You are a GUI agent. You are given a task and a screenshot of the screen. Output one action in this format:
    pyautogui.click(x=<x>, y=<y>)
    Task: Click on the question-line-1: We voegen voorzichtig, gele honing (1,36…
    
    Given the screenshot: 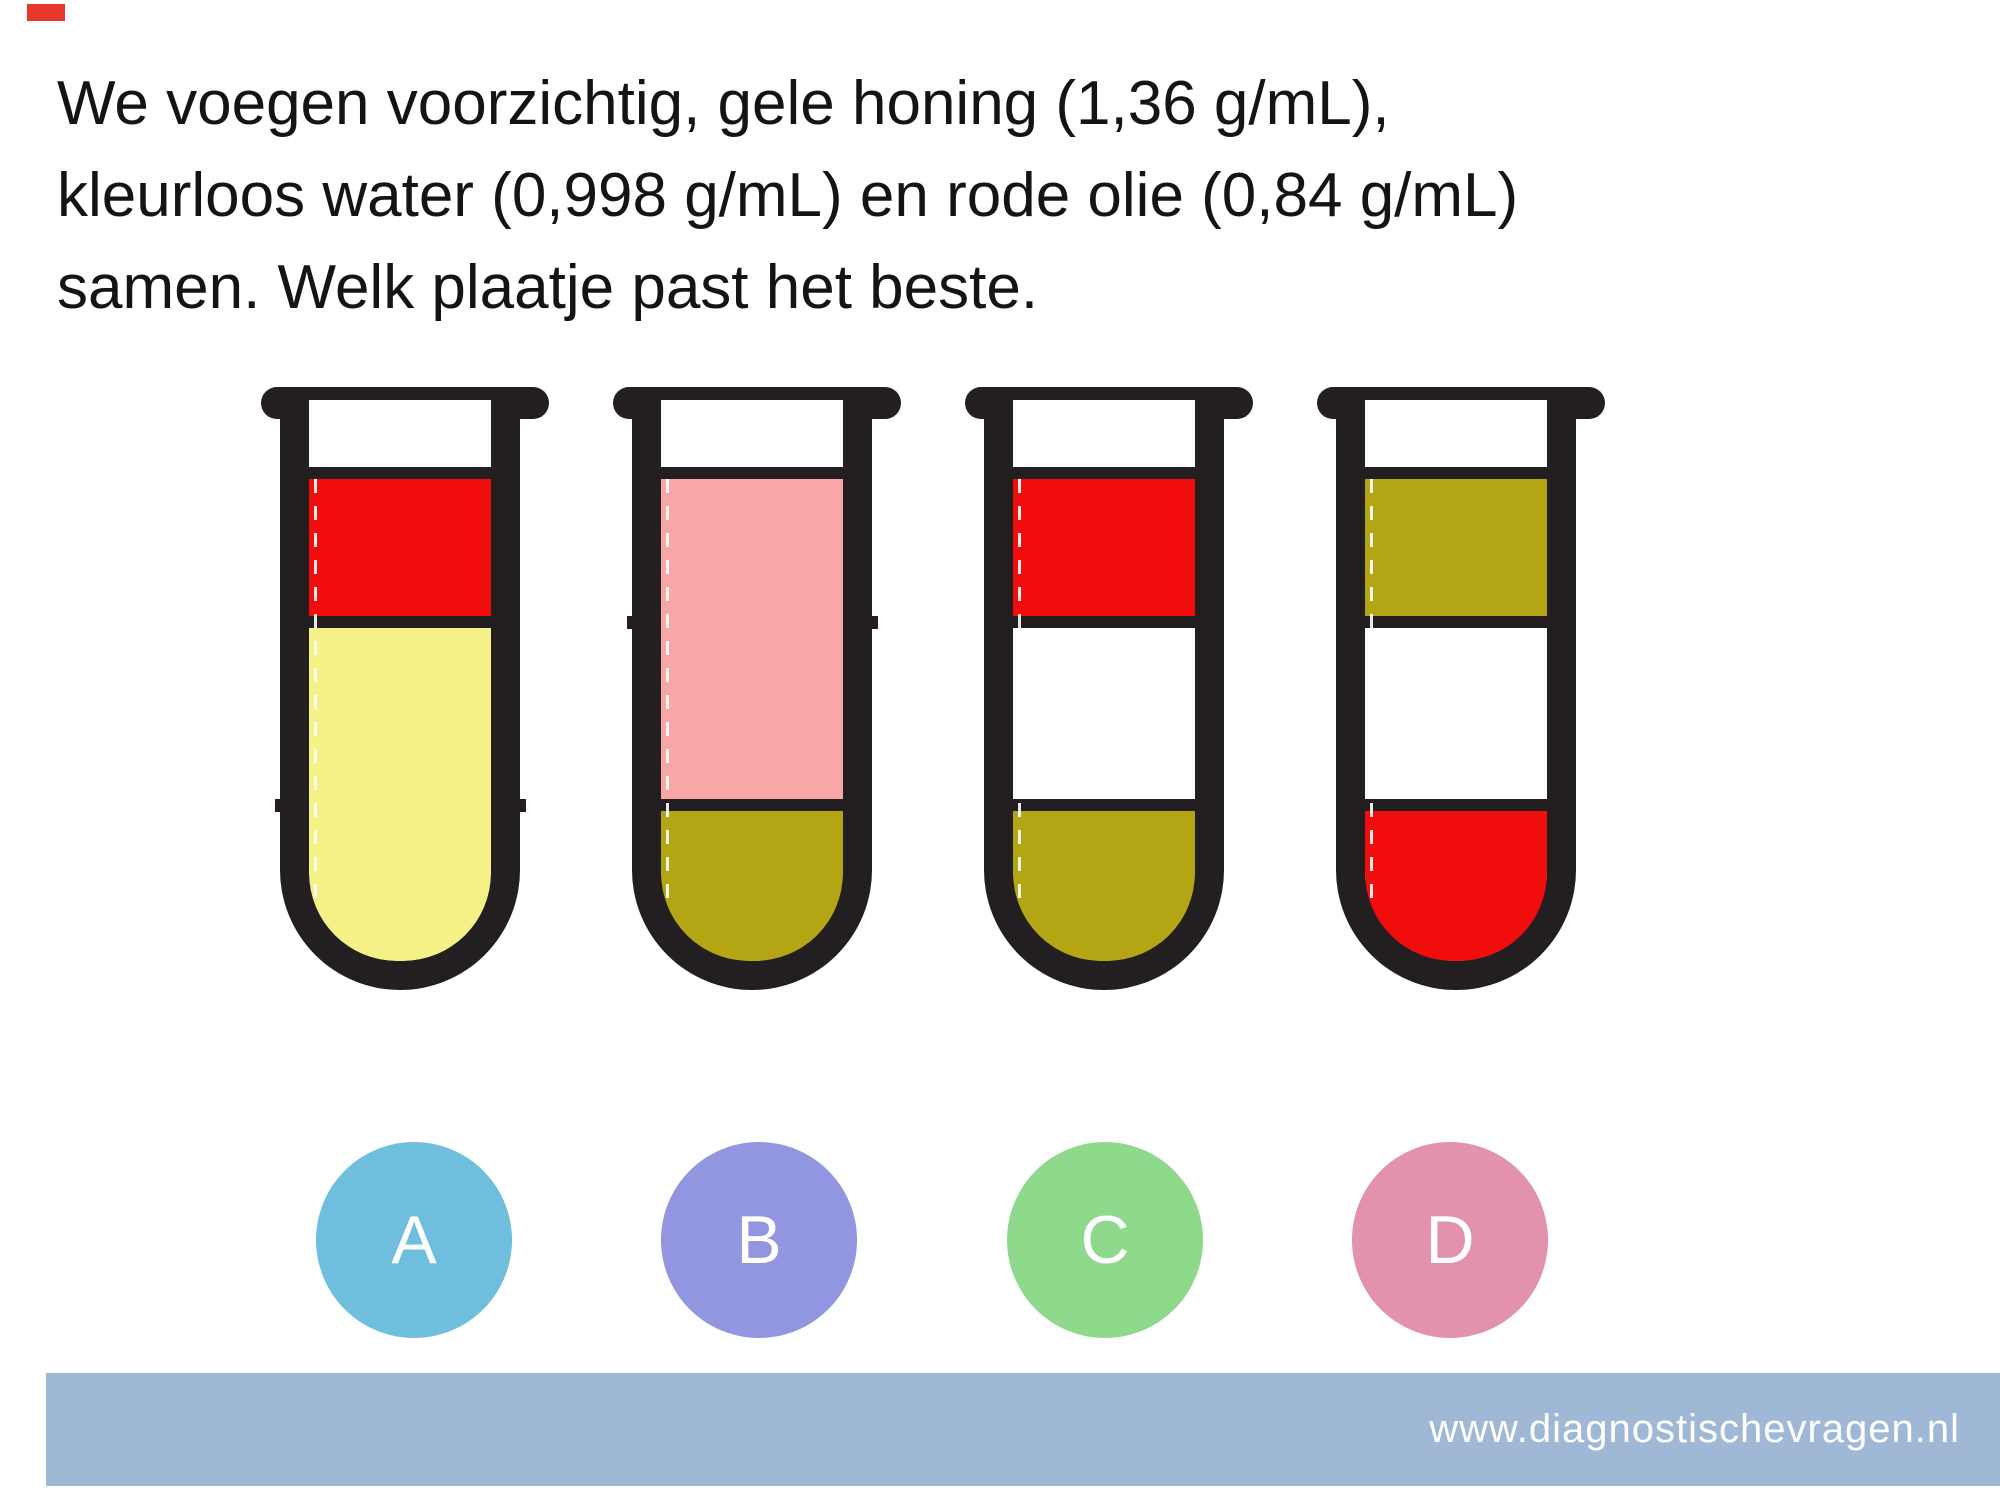 What is the action you would take?
    pyautogui.click(x=723, y=103)
    